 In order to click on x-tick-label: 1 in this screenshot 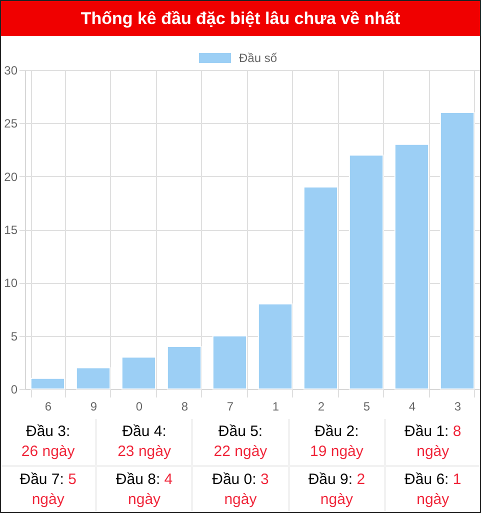, I will do `click(276, 407)`.